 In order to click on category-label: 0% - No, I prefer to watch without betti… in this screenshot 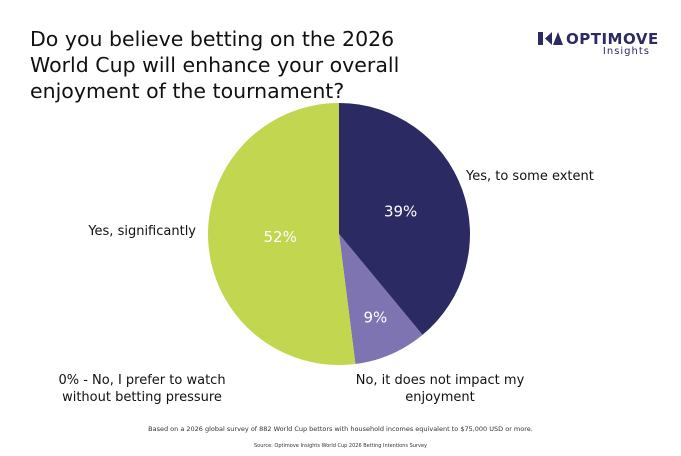, I will do `click(142, 389)`.